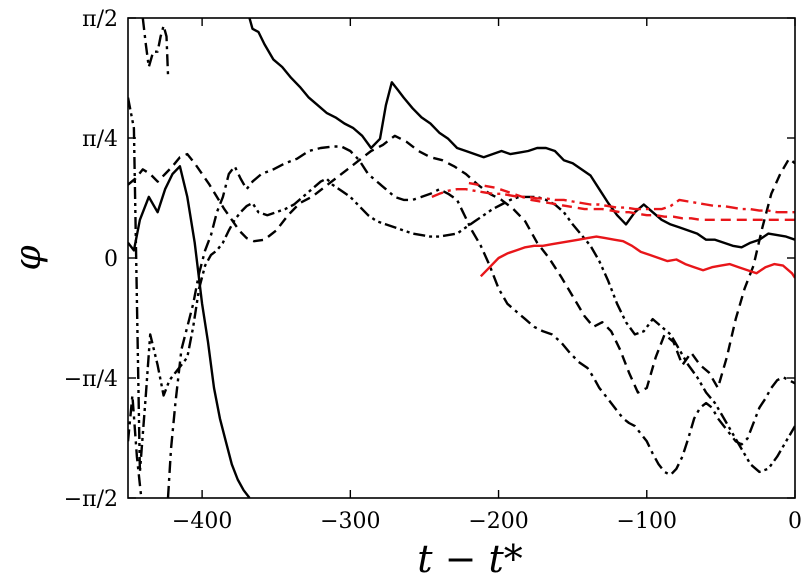 The height and width of the screenshot is (584, 803). What do you see at coordinates (28, 258) in the screenshot?
I see `y-axis-label: φ` at bounding box center [28, 258].